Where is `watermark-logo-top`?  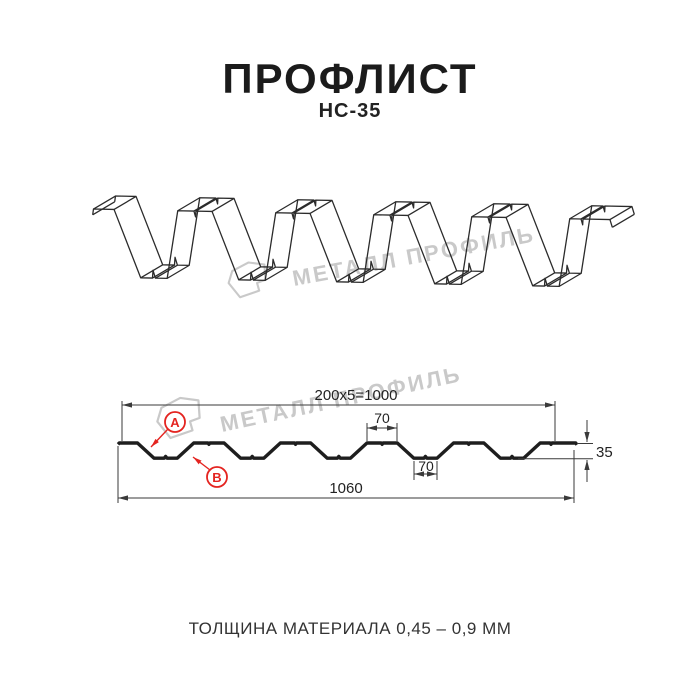 watermark-logo-top is located at coordinates (247, 280).